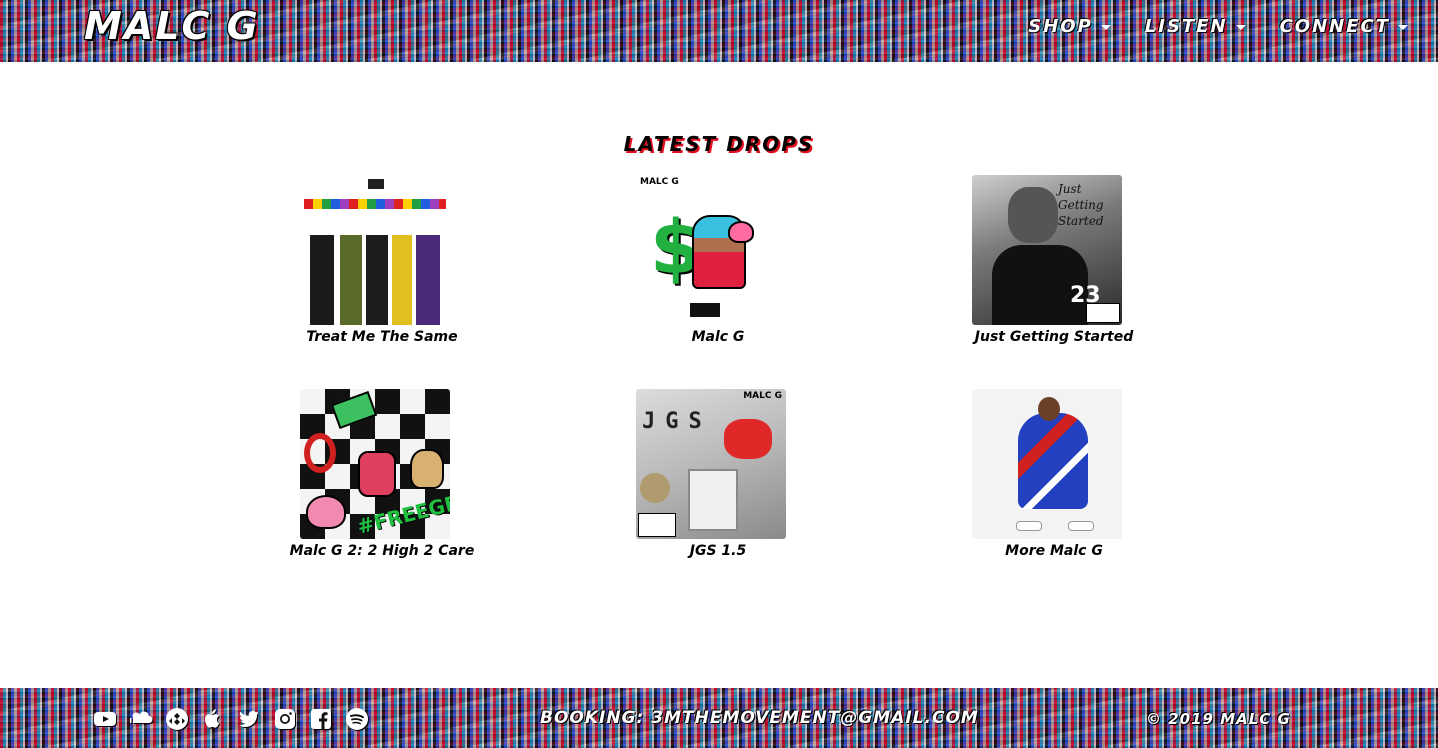 This screenshot has width=1438, height=748. What do you see at coordinates (326, 512) in the screenshot?
I see `broken-heart-art` at bounding box center [326, 512].